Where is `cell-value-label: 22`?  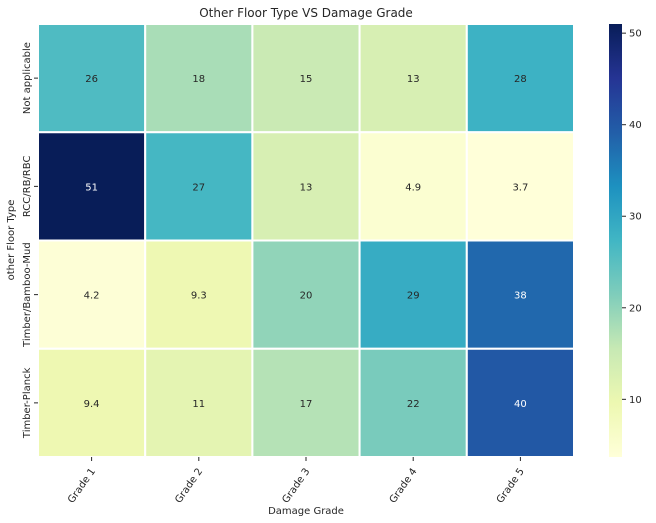
cell-value-label: 22 is located at coordinates (413, 404).